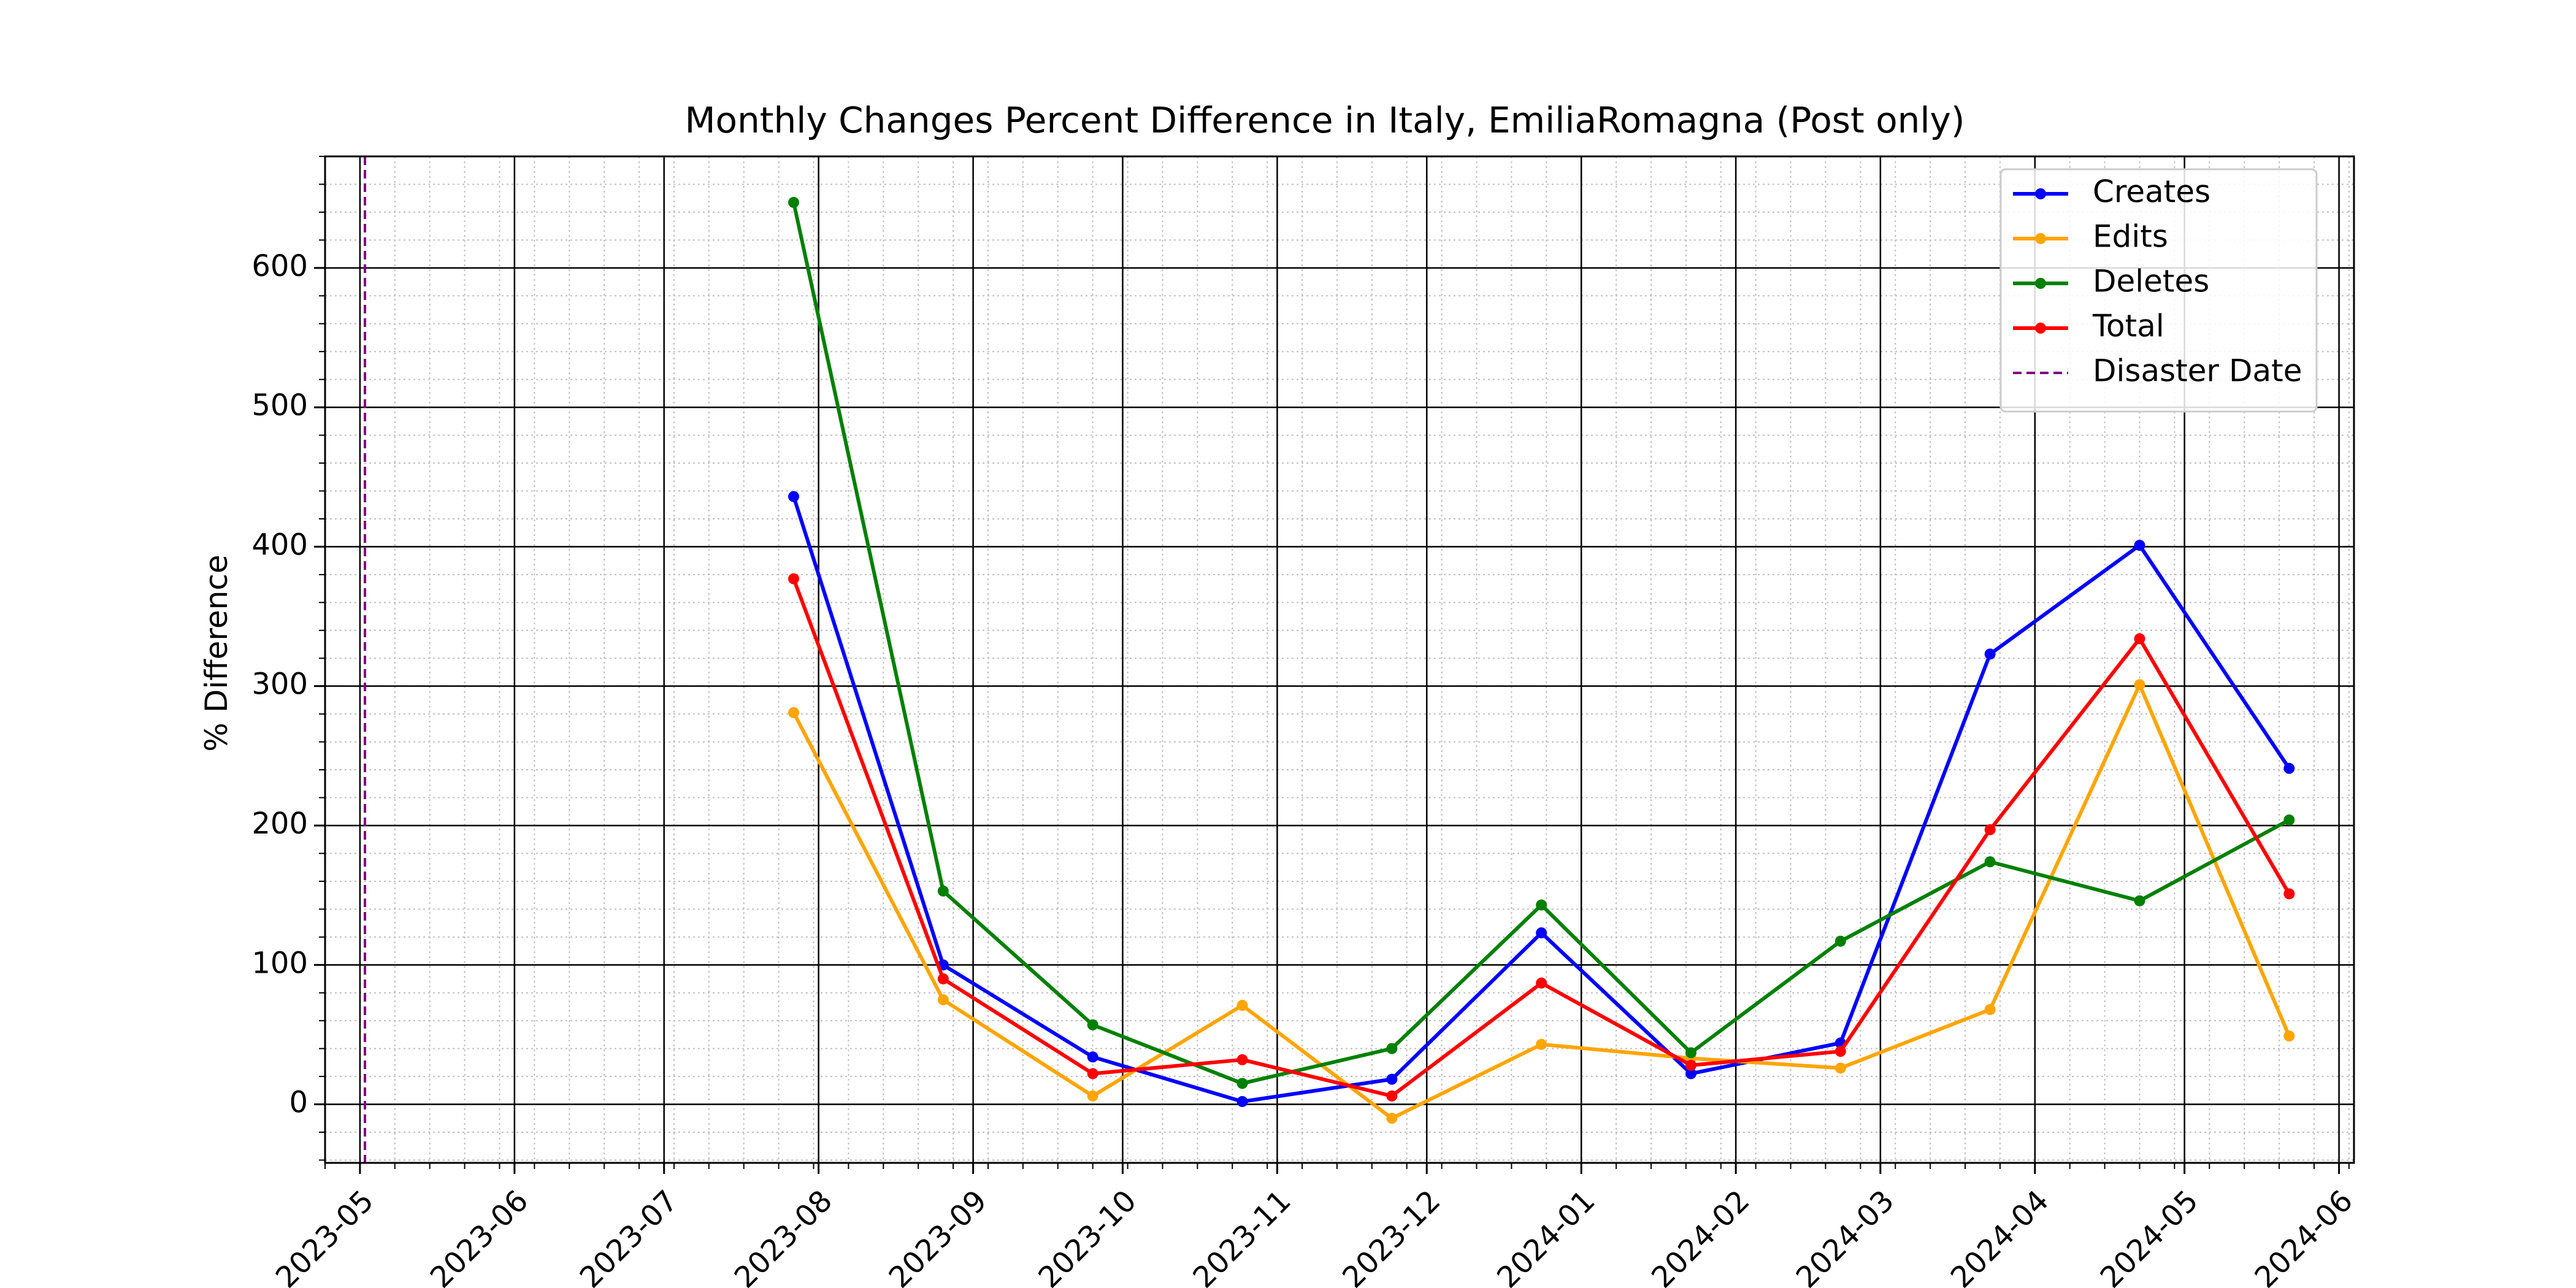 This screenshot has height=1288, width=2576. What do you see at coordinates (2040, 193) in the screenshot?
I see `legend-marker-creates` at bounding box center [2040, 193].